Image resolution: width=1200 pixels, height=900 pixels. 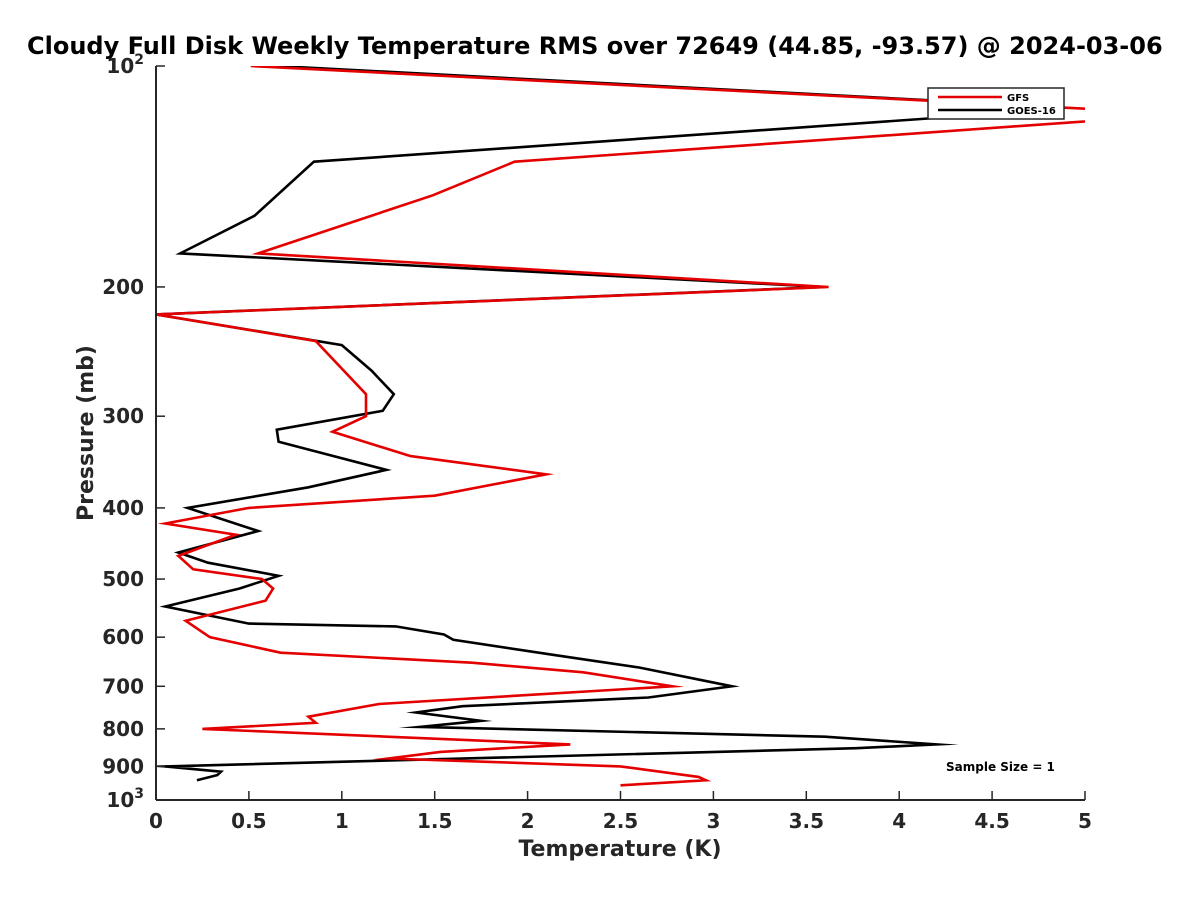 What do you see at coordinates (1000, 767) in the screenshot?
I see `sample-size-annotation: Sample Size = 1` at bounding box center [1000, 767].